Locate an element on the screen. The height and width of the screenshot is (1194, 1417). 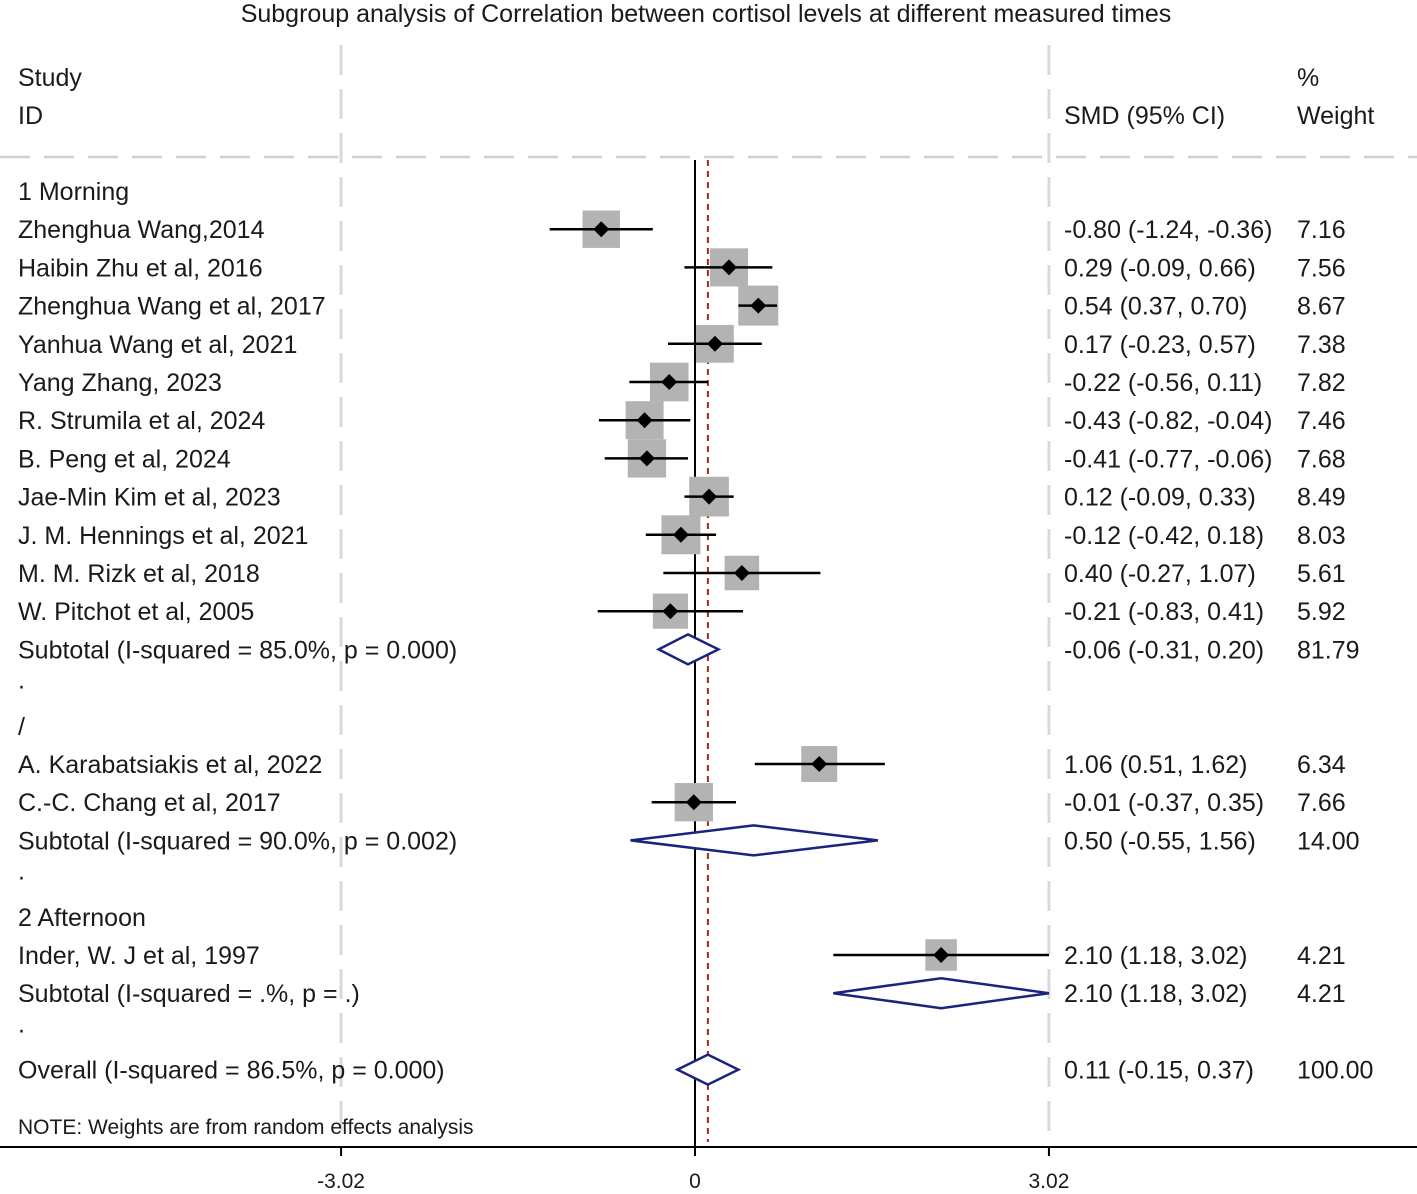
study-label: W. Pitchot et al, 2005 is located at coordinates (136, 612).